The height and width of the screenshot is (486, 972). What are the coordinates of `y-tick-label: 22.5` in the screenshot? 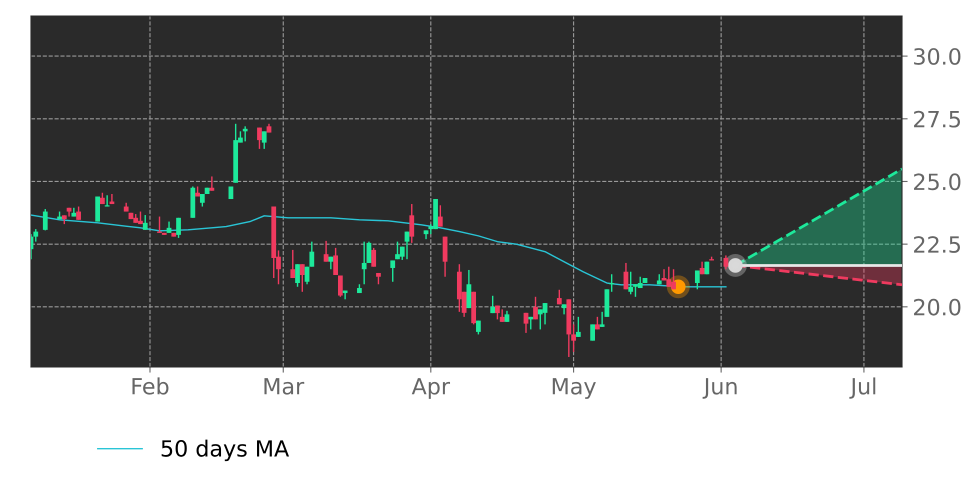 It's located at (937, 244).